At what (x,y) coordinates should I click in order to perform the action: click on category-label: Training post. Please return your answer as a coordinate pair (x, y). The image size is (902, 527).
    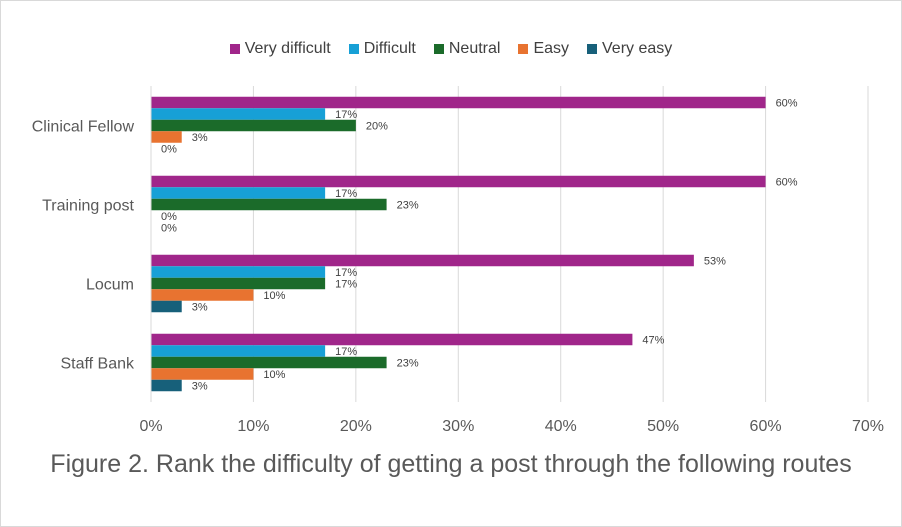
    Looking at the image, I should click on (88, 206).